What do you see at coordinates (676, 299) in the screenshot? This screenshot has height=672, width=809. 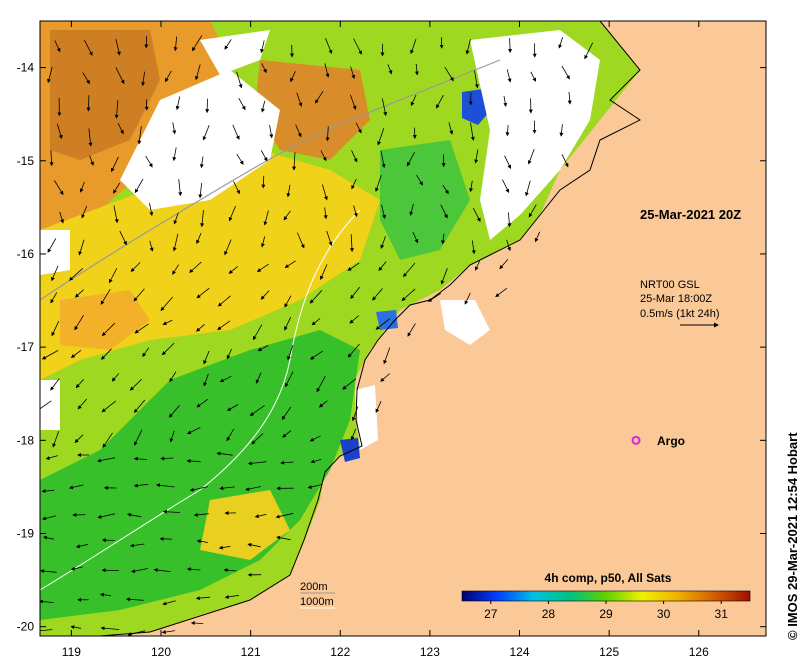 I see `current-source-time: 25-Mar 18:00Z` at bounding box center [676, 299].